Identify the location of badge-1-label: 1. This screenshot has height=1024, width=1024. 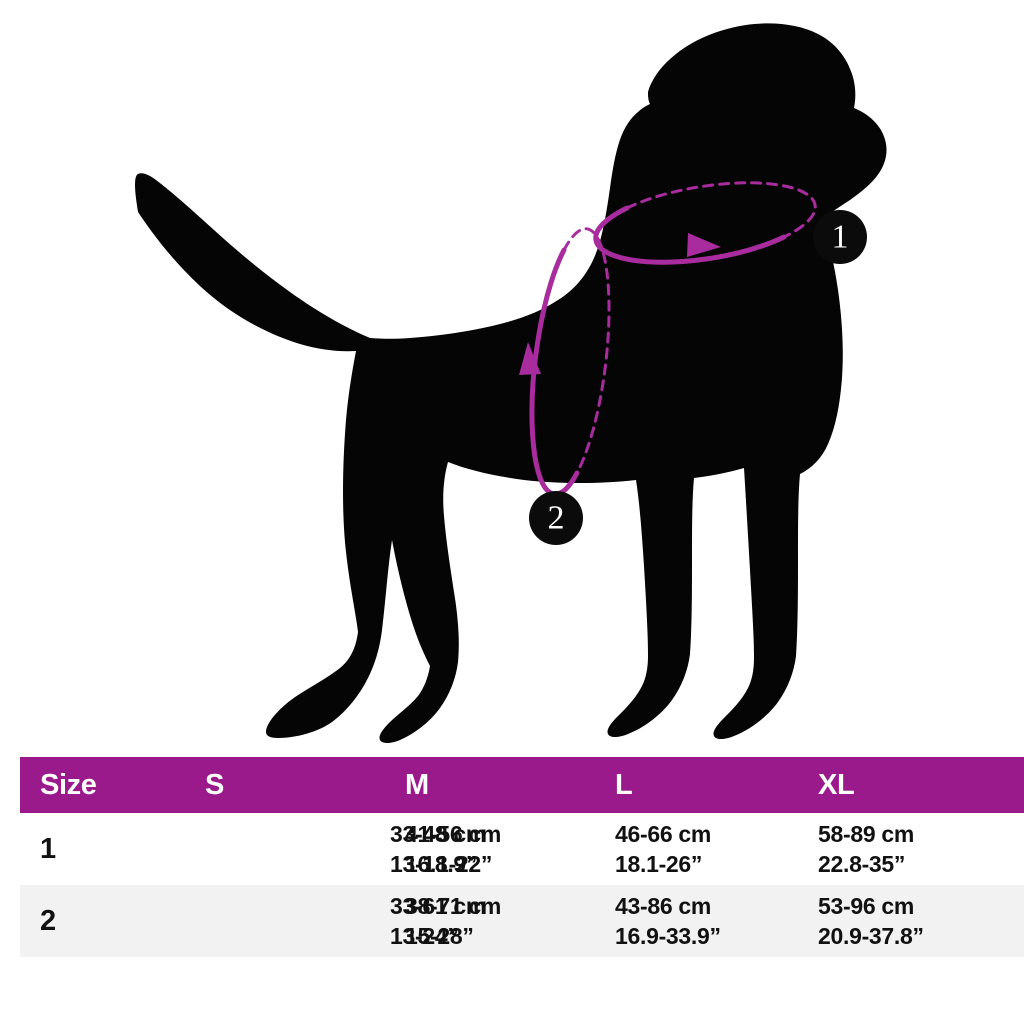
(840, 237).